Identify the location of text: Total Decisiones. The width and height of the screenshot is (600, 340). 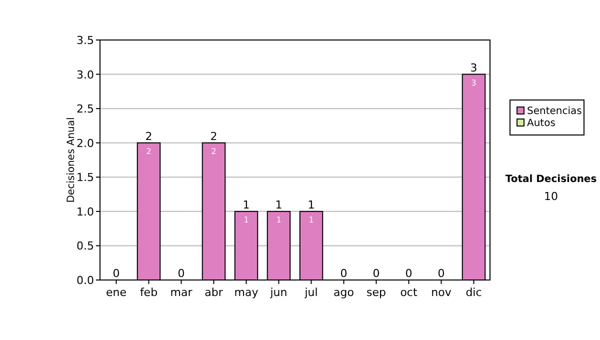
(551, 179).